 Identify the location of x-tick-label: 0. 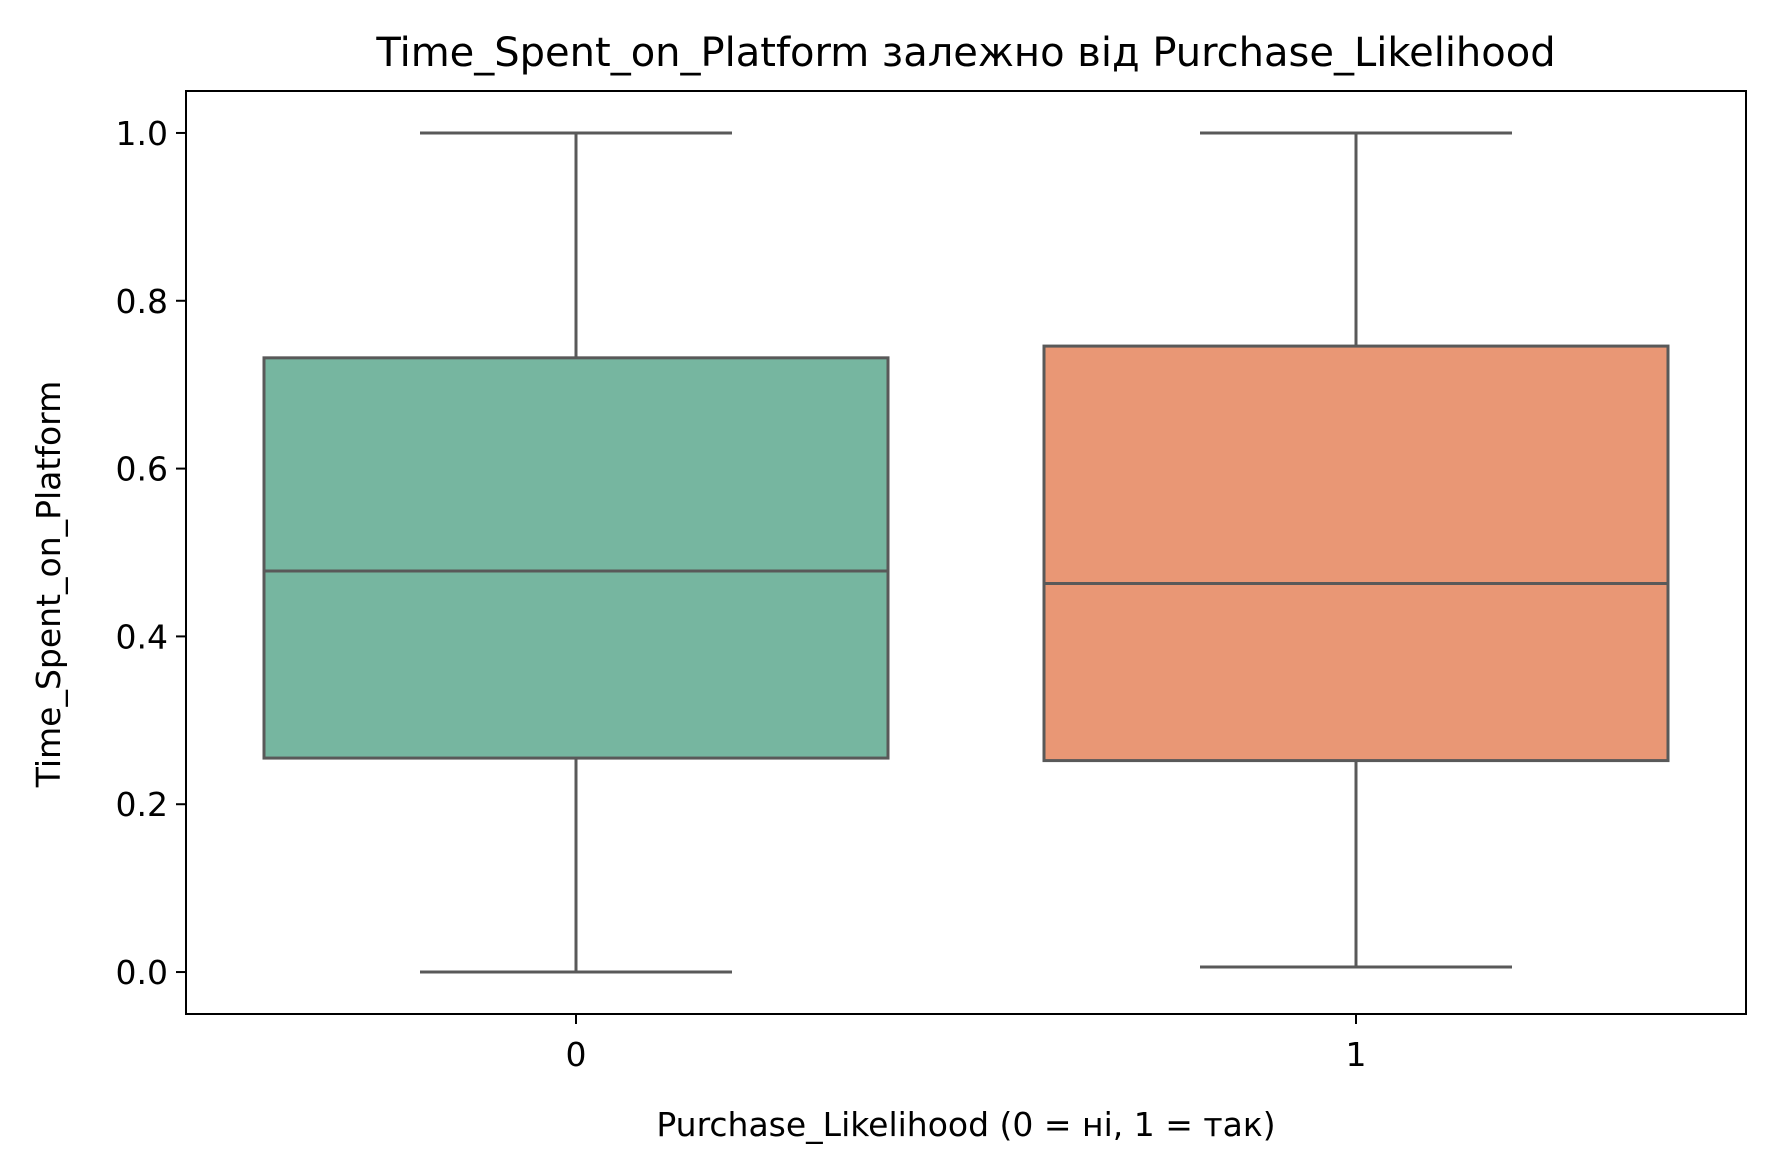
(576, 1054).